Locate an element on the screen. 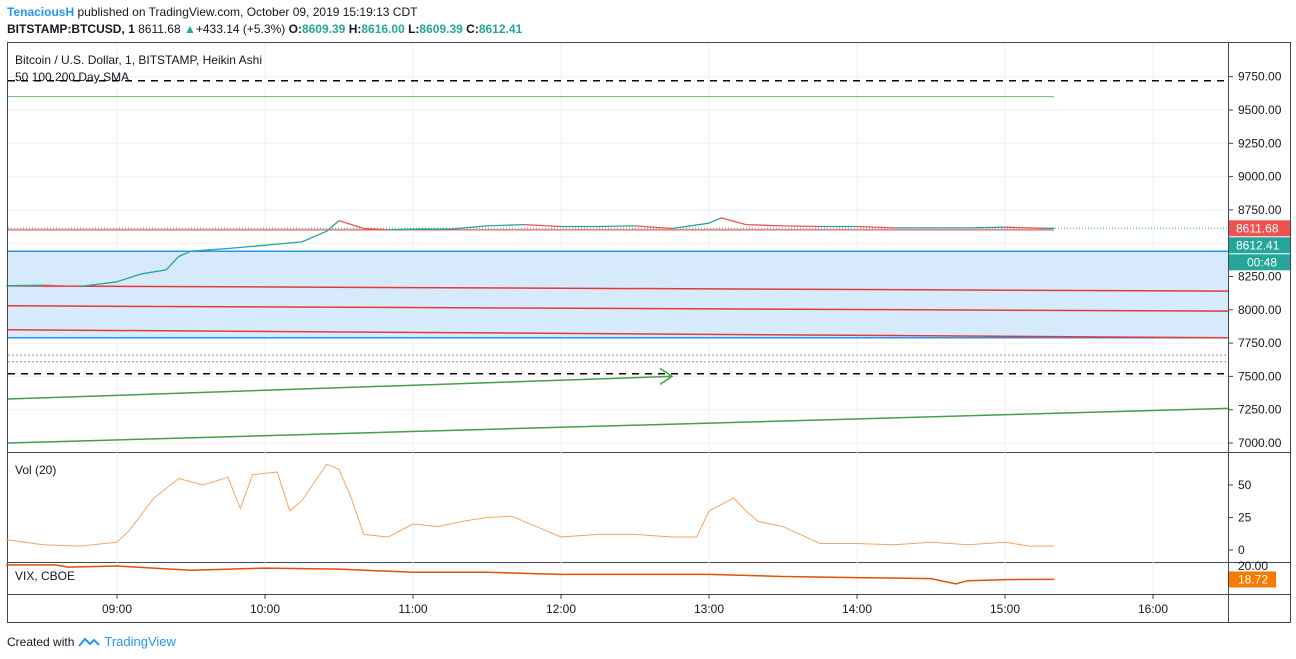  price-tick-label: 8750.00 is located at coordinates (1260, 210).